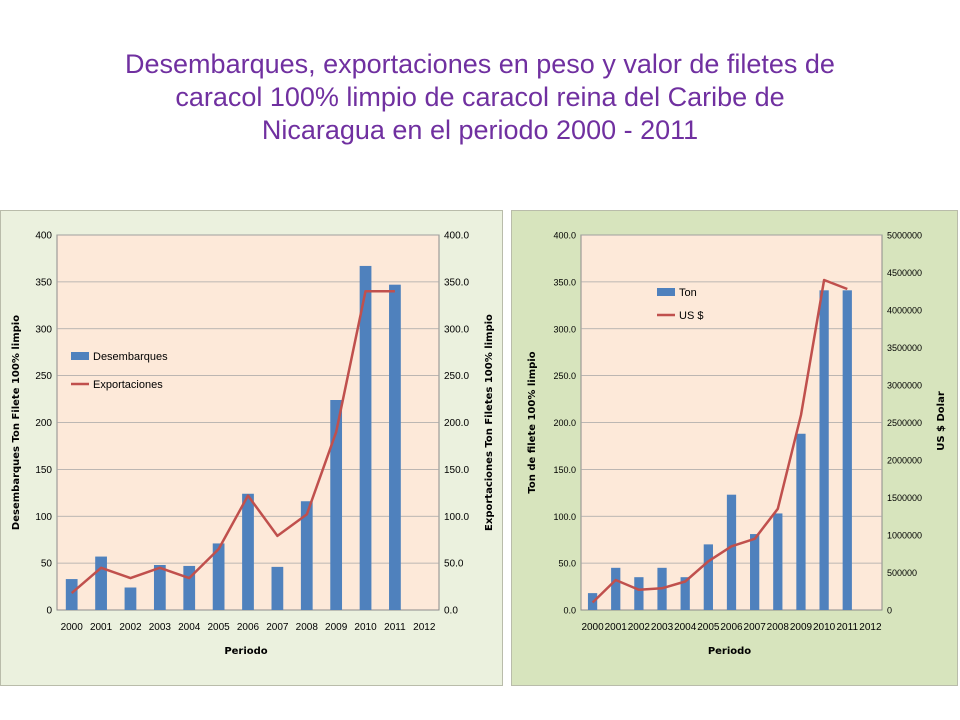 This screenshot has width=960, height=720. What do you see at coordinates (532, 422) in the screenshot?
I see `y-axis-title-left: Ton de filete 100% limpio` at bounding box center [532, 422].